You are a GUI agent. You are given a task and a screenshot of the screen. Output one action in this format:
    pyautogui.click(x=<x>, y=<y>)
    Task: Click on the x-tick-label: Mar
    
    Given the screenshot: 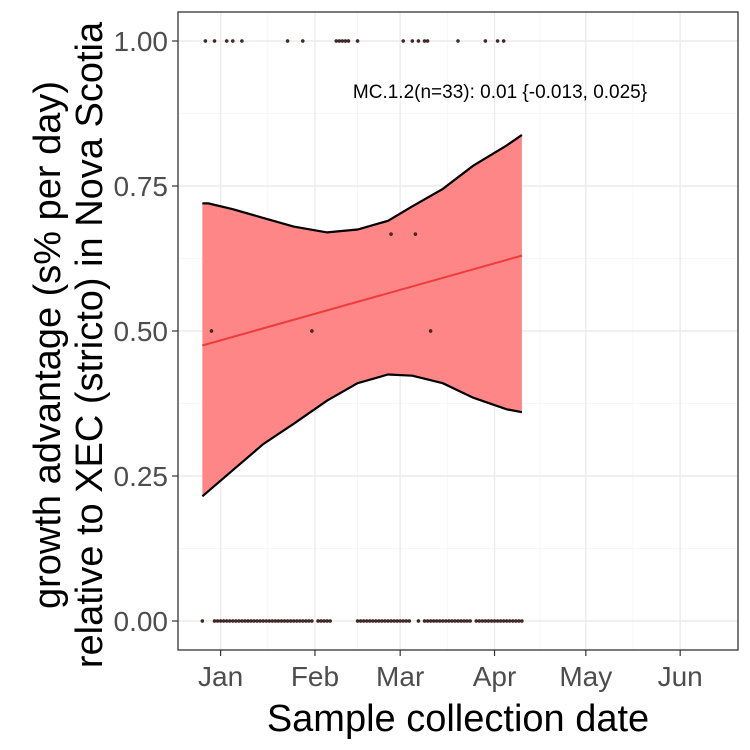 What is the action you would take?
    pyautogui.click(x=400, y=676)
    